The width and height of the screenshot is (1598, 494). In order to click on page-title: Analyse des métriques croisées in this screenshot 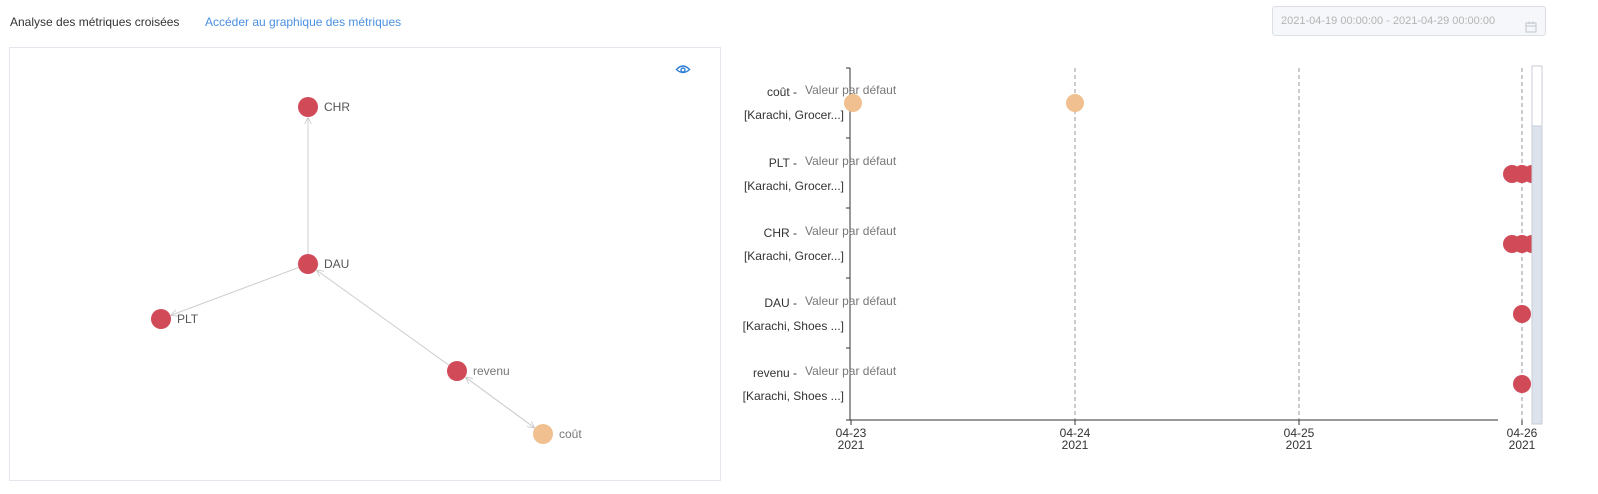, I will do `click(95, 22)`.